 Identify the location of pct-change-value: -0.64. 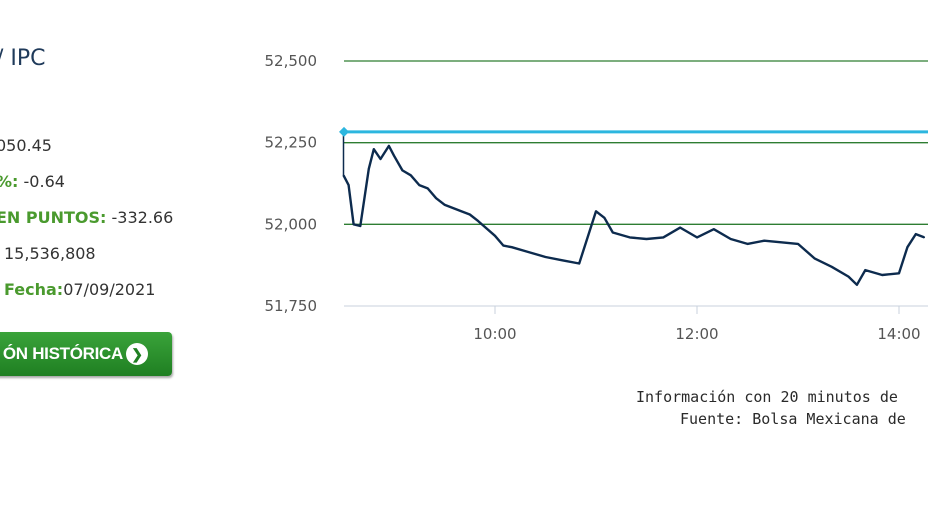
(44, 181).